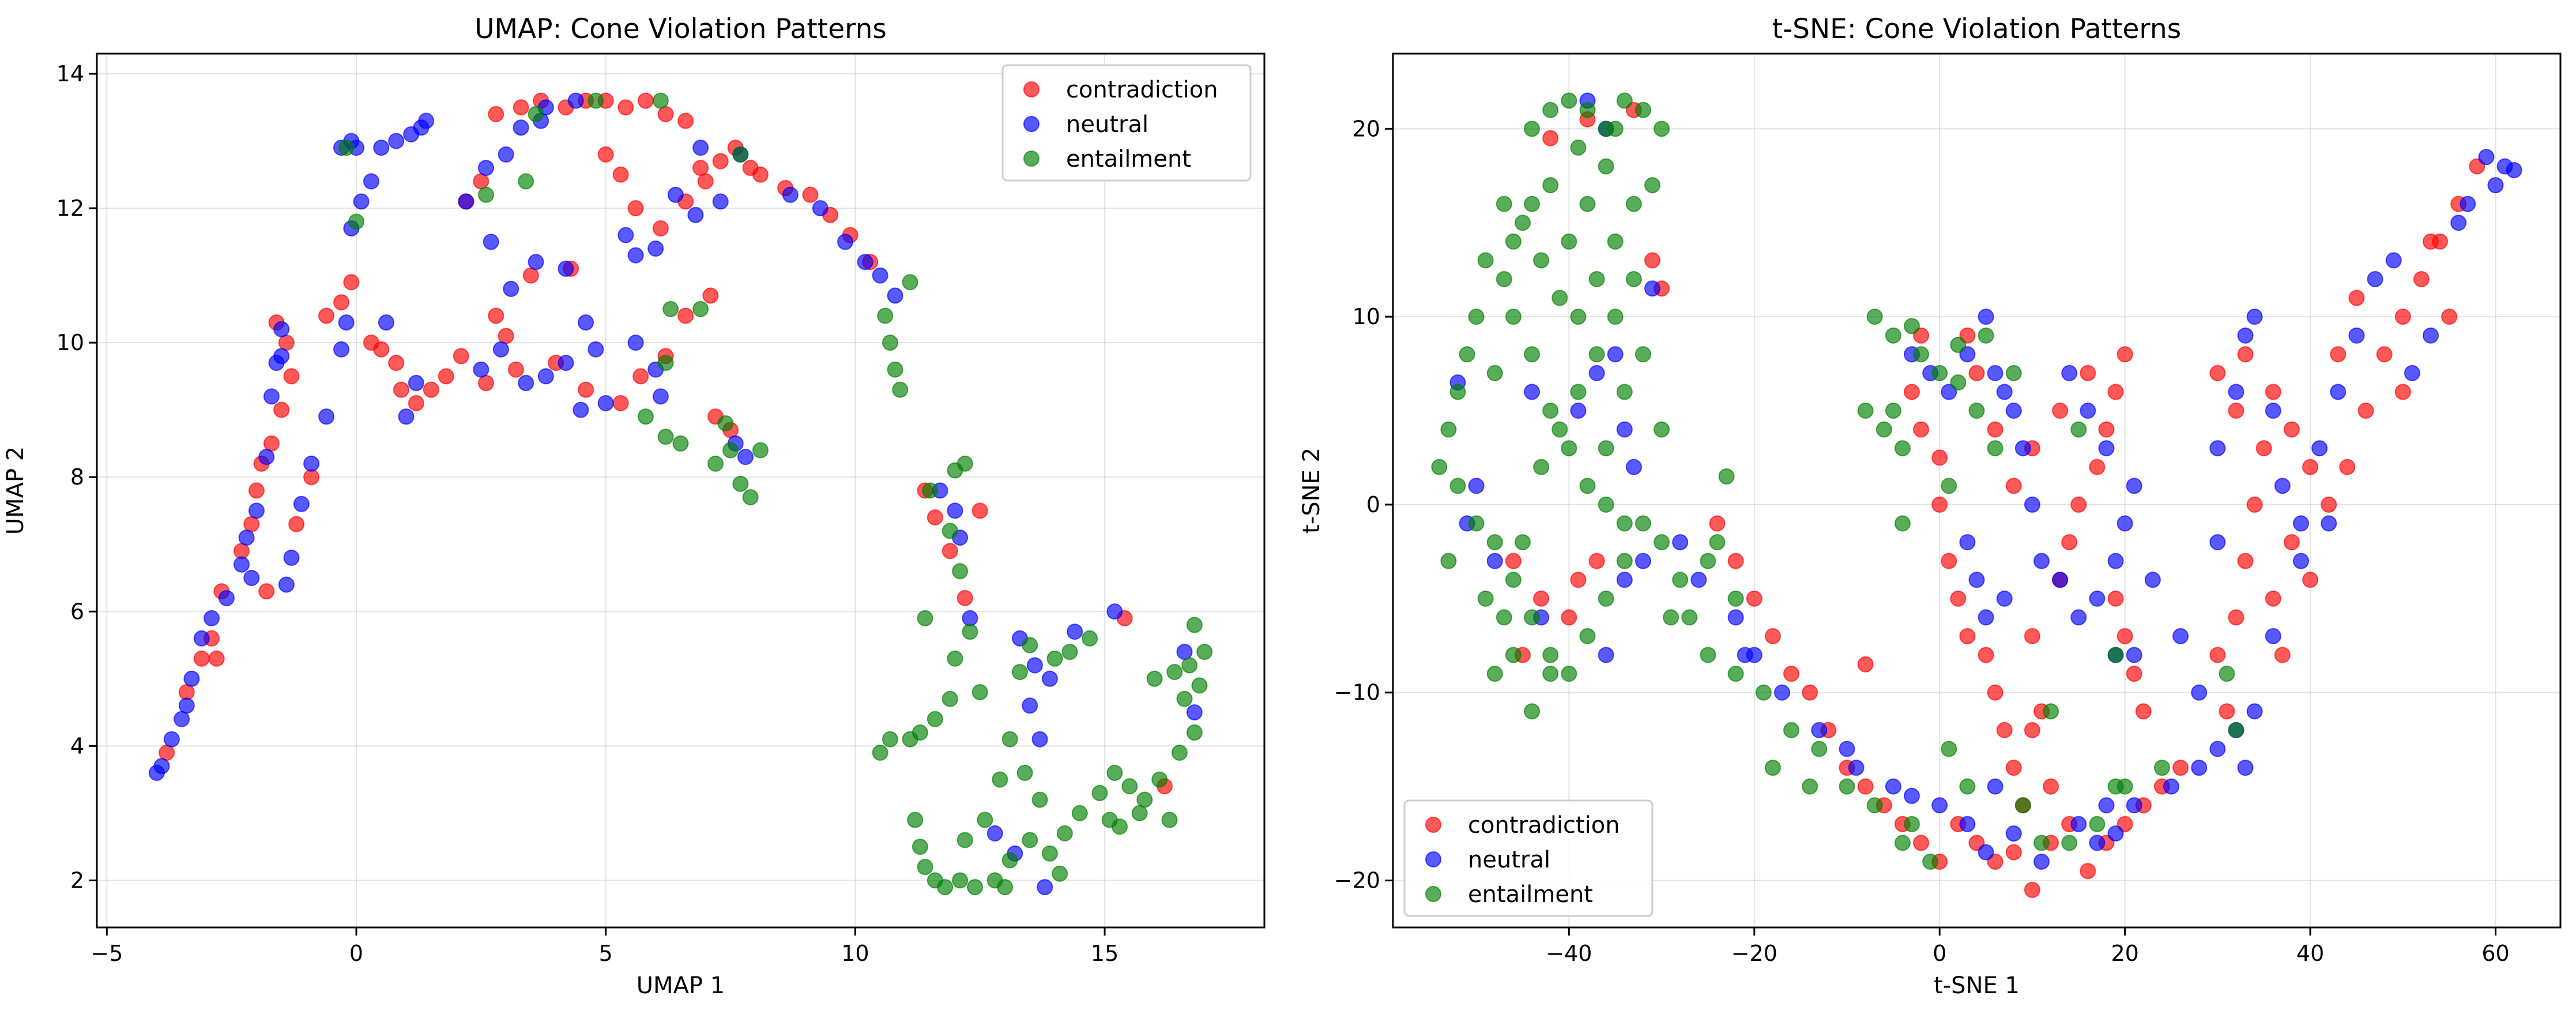 This screenshot has height=1018, width=2576. Describe the element at coordinates (77, 342) in the screenshot. I see `umap-y-tick: 10` at that location.